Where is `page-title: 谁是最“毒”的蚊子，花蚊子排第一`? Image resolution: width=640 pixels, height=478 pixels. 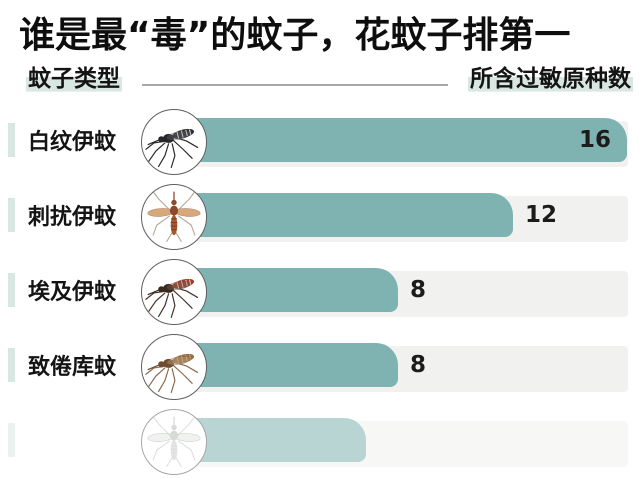 page-title: 谁是最“毒”的蚊子，花蚊子排第一 is located at coordinates (295, 35).